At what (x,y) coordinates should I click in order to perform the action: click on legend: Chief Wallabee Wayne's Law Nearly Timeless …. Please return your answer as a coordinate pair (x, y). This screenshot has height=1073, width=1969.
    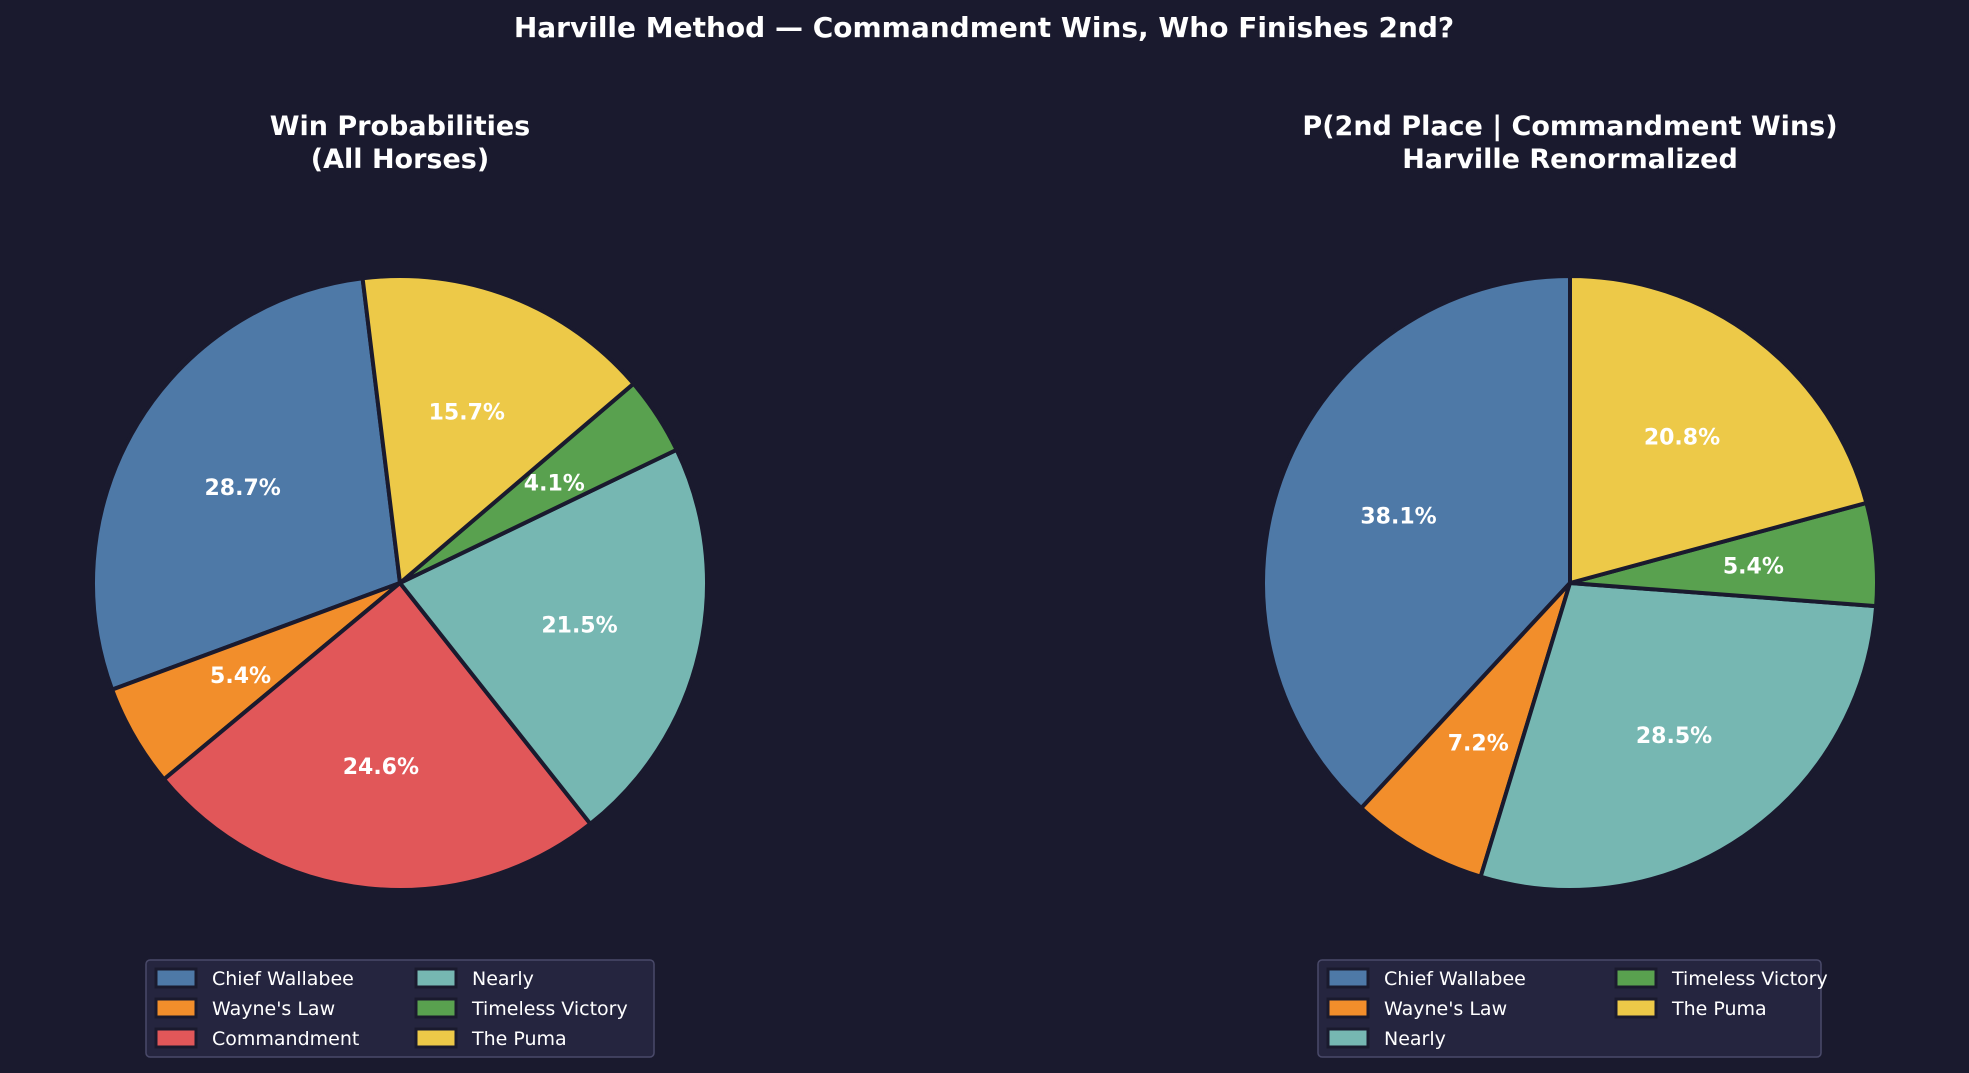
    Looking at the image, I should click on (1572, 1008).